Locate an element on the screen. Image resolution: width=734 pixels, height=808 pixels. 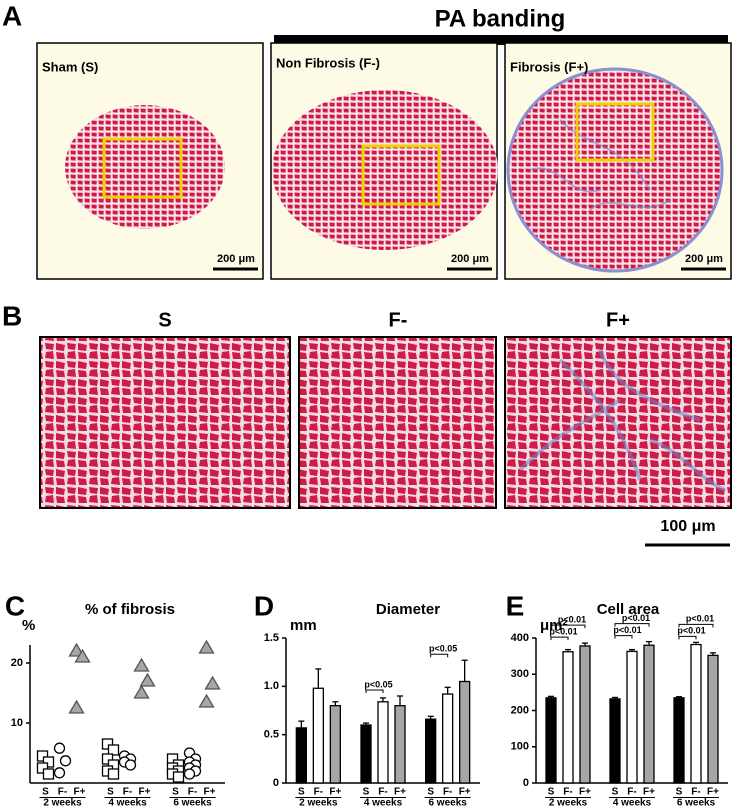
image-label: F- is located at coordinates (398, 320).